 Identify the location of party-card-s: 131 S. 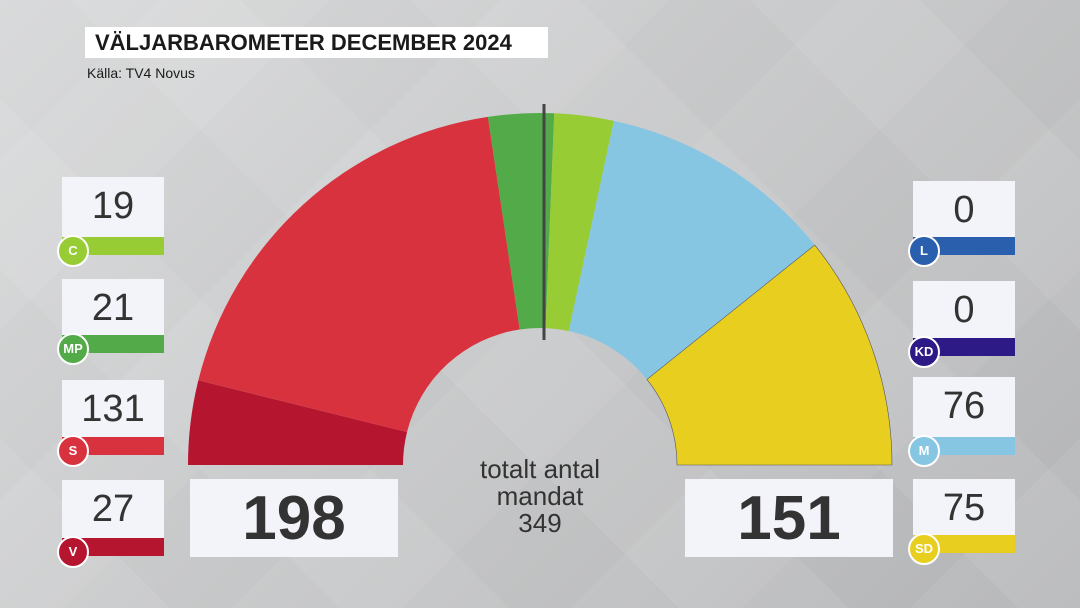
(110, 423).